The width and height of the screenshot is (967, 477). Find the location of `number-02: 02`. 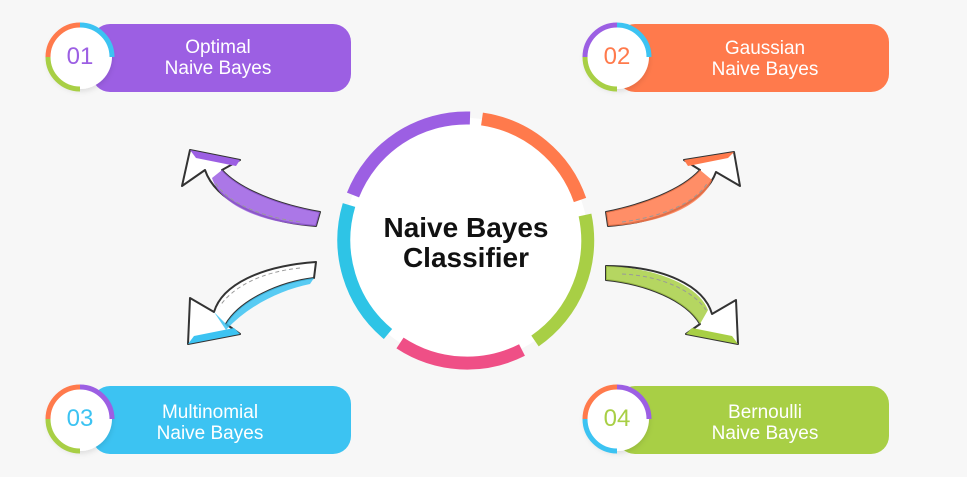

number-02: 02 is located at coordinates (617, 56).